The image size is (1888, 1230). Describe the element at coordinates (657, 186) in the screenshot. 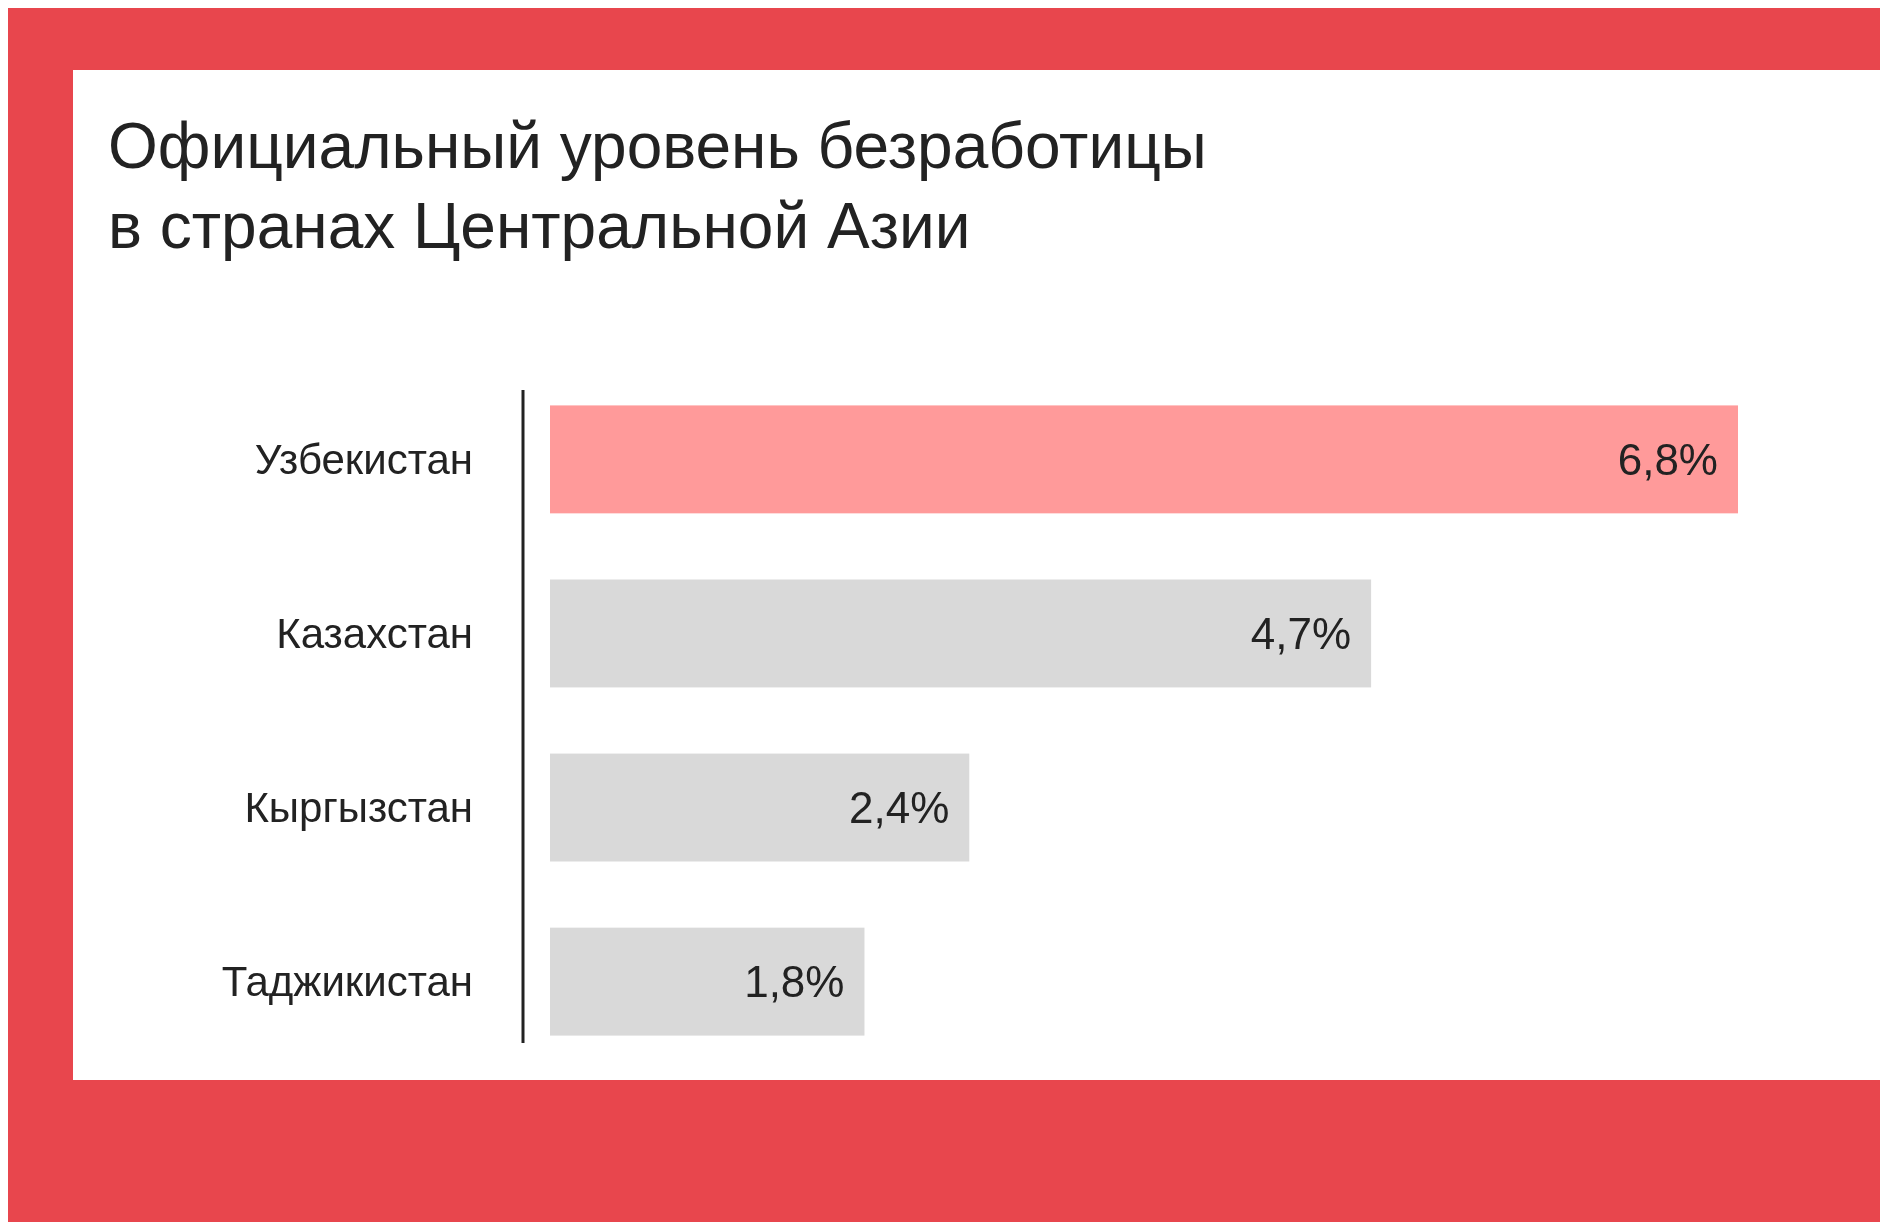

I see `chart-title: Официальный уровень безработицы в странах Центральной Азии` at that location.